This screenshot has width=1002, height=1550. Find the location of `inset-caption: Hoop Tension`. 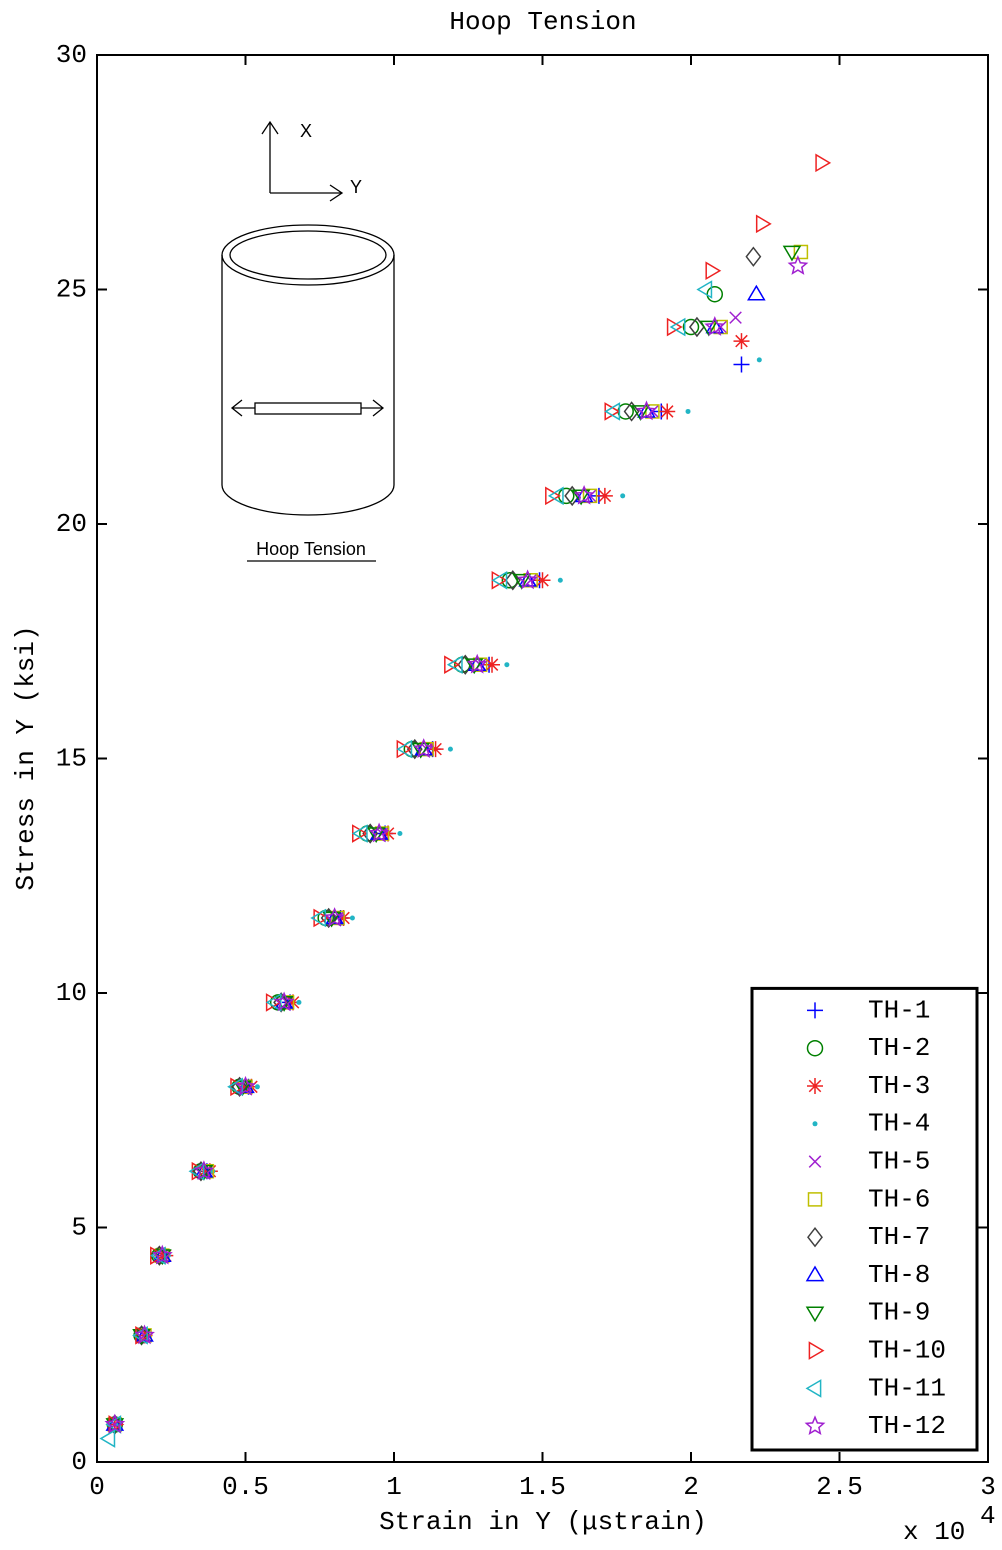

inset-caption: Hoop Tension is located at coordinates (311, 549).